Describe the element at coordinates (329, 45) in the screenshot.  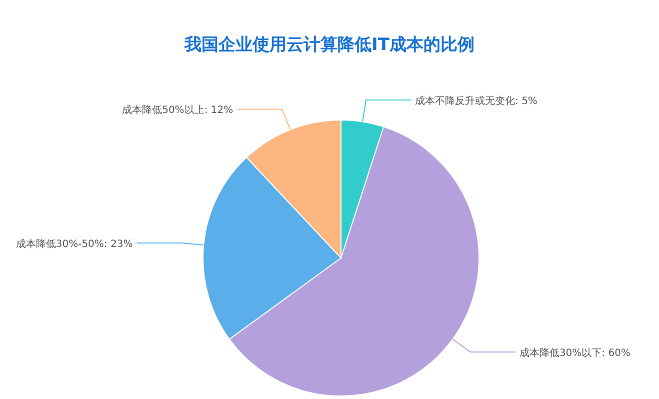
I see `chart-title: 我国企业使用云计算降低IT成本的比例` at that location.